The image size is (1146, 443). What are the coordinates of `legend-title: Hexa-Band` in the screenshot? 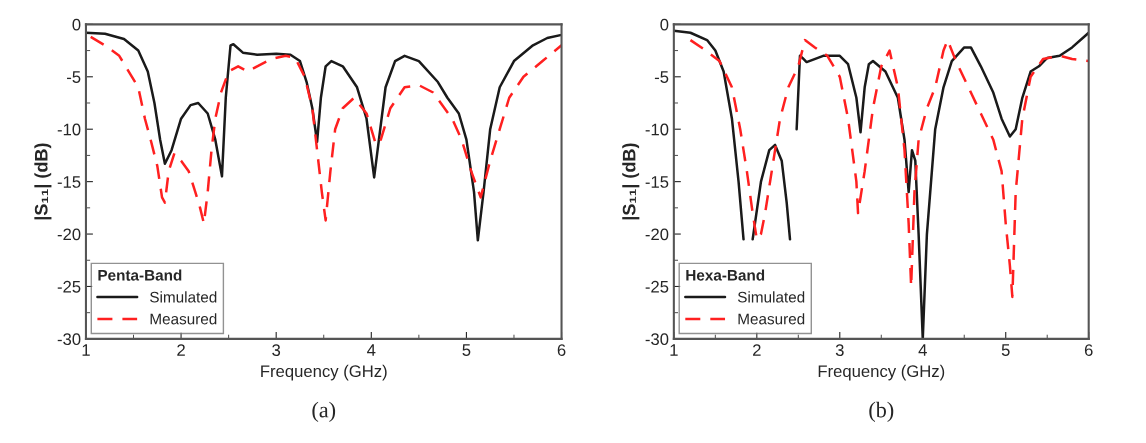 It's located at (725, 275).